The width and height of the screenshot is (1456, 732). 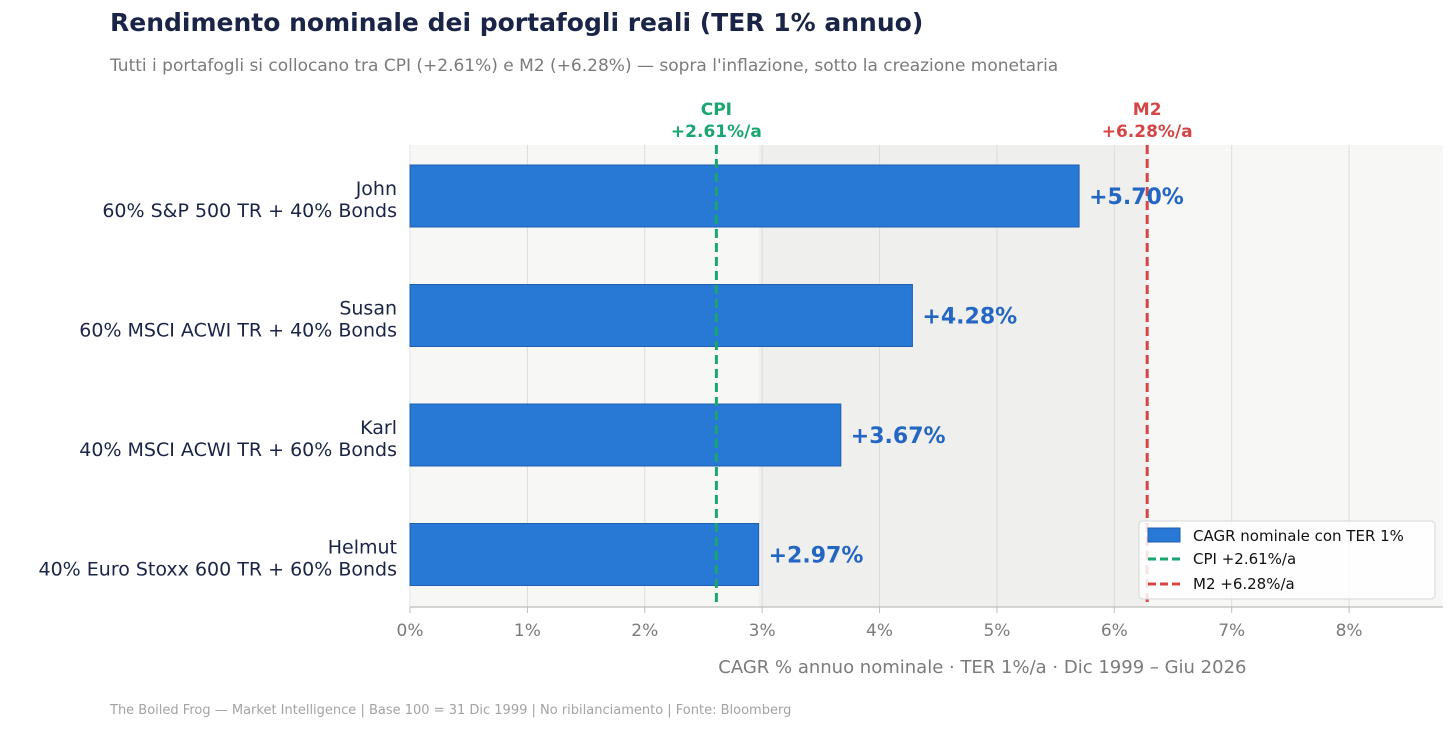 I want to click on category-description: 40% Euro Stoxx 600 TR + 60% Bonds, so click(x=218, y=570).